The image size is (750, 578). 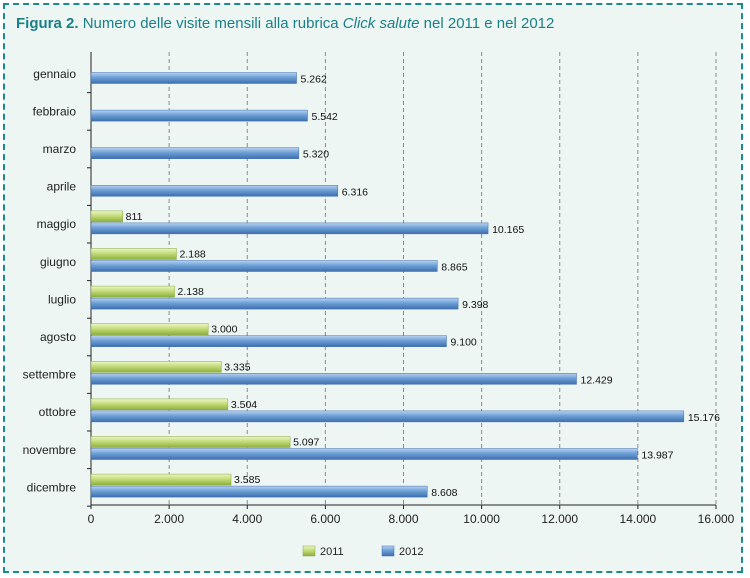 I want to click on x-tick-label: 12.000, so click(x=559, y=519).